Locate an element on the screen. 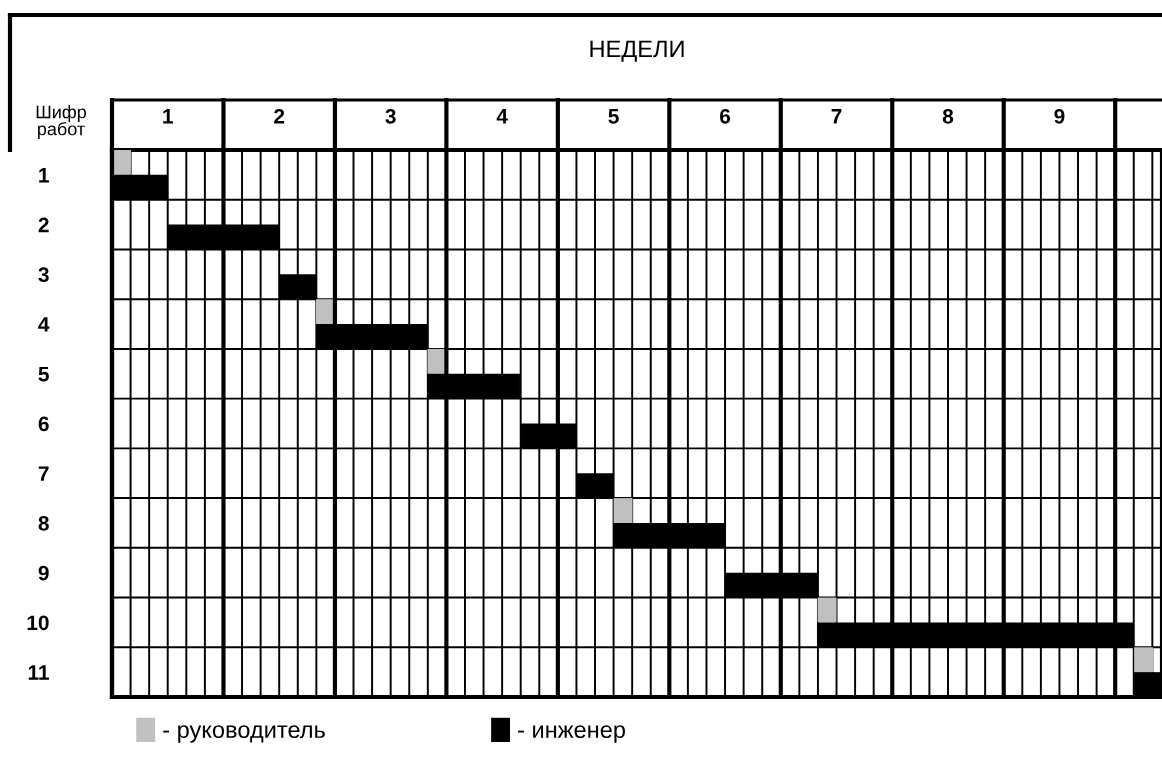 This screenshot has width=1162, height=774. y-tick-label: 3 is located at coordinates (43, 275).